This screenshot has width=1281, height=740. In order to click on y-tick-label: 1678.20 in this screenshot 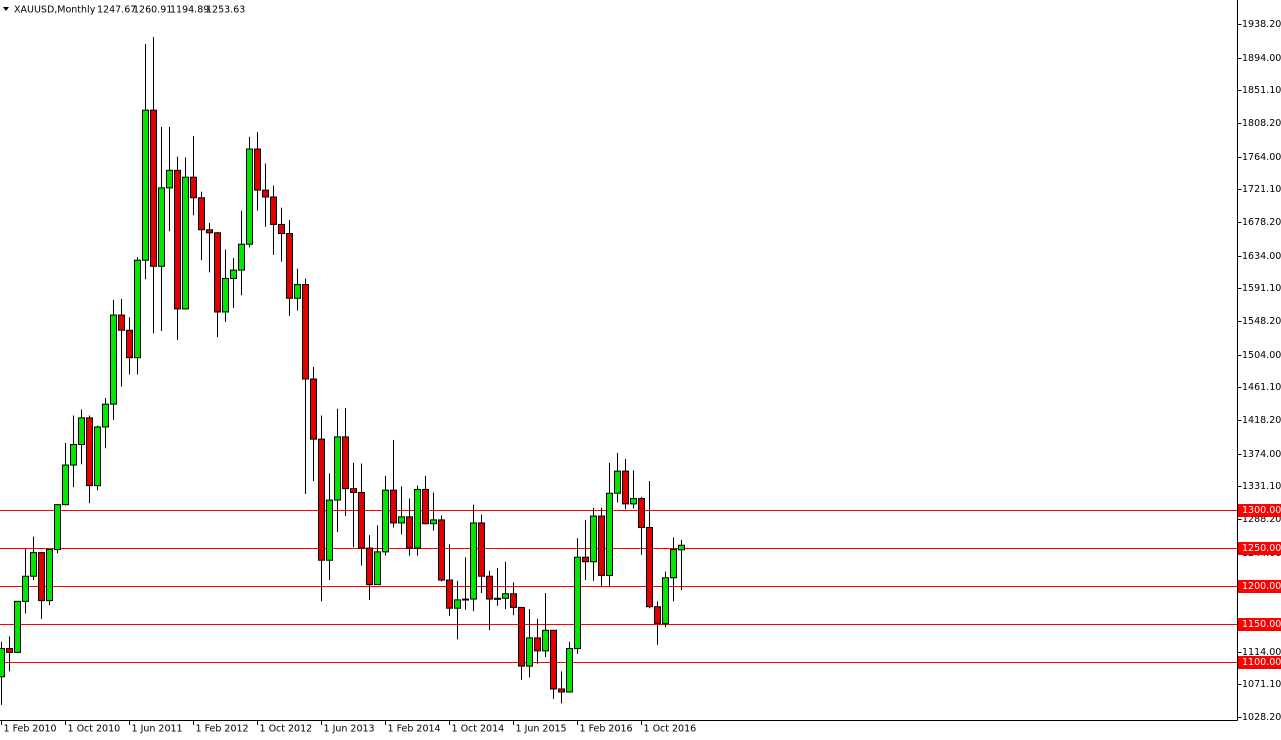, I will do `click(1261, 222)`.